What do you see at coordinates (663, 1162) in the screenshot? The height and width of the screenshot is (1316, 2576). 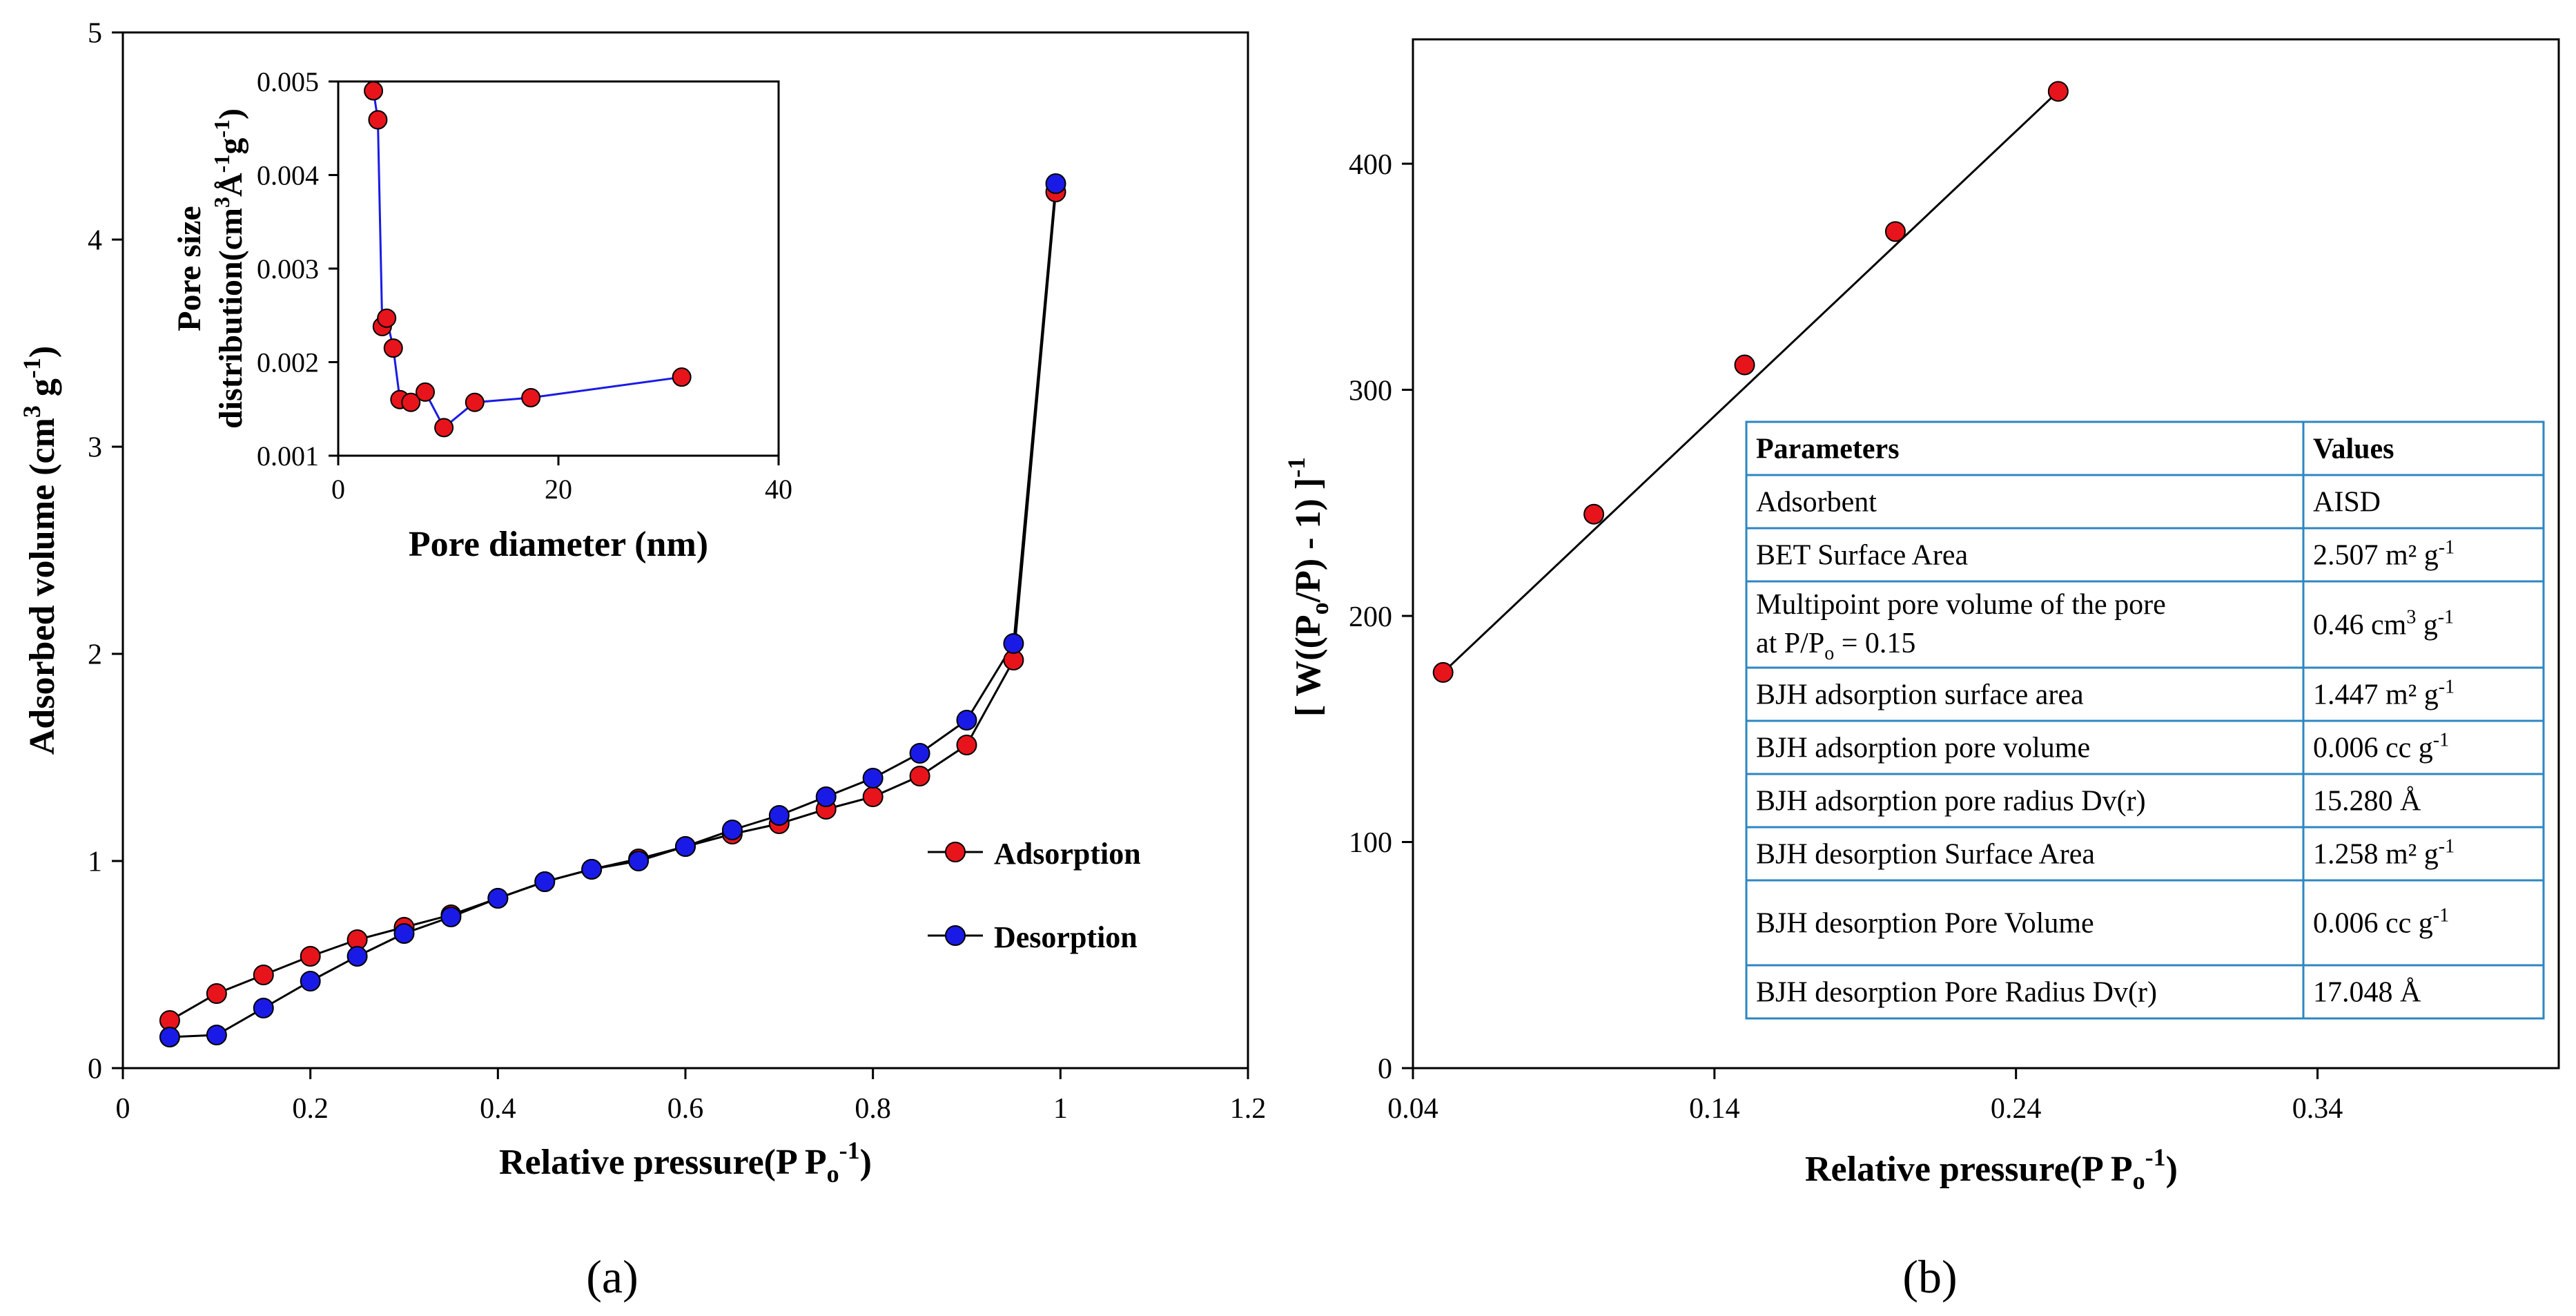 I see `panel-a-x-label-main: Relative pressure(P P` at bounding box center [663, 1162].